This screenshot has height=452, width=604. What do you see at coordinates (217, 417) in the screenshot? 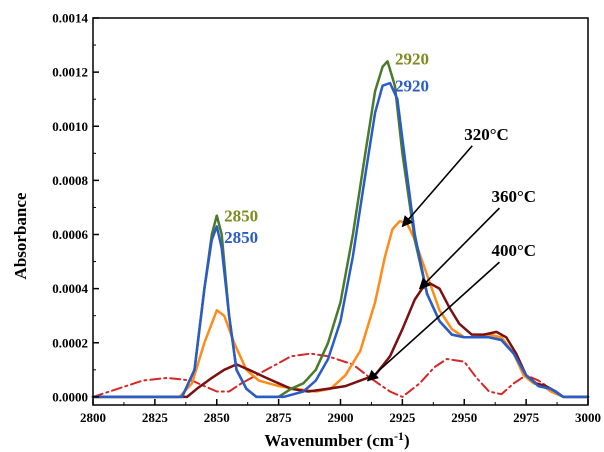
I see `x-tick-label: 2850` at bounding box center [217, 417].